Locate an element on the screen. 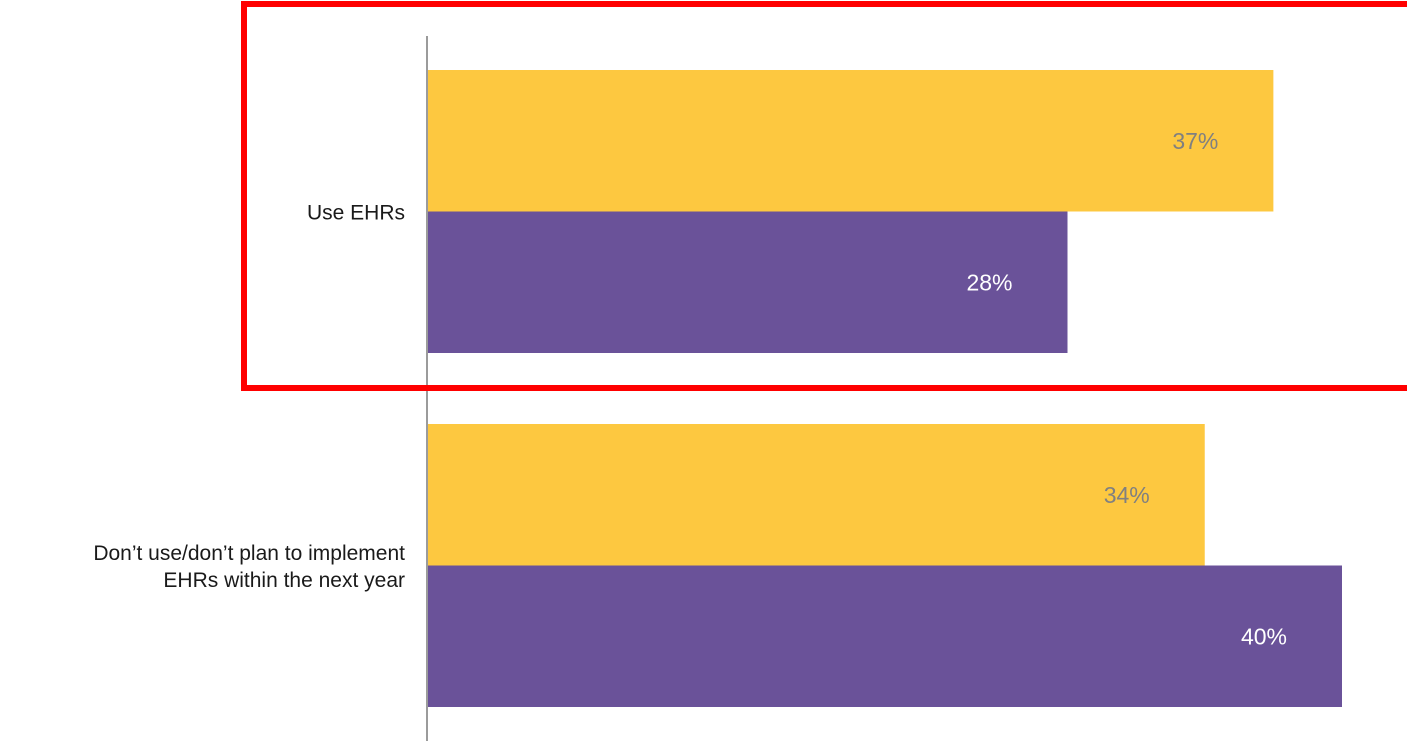  data-label-series-1-cat-1: 37% is located at coordinates (1195, 141).